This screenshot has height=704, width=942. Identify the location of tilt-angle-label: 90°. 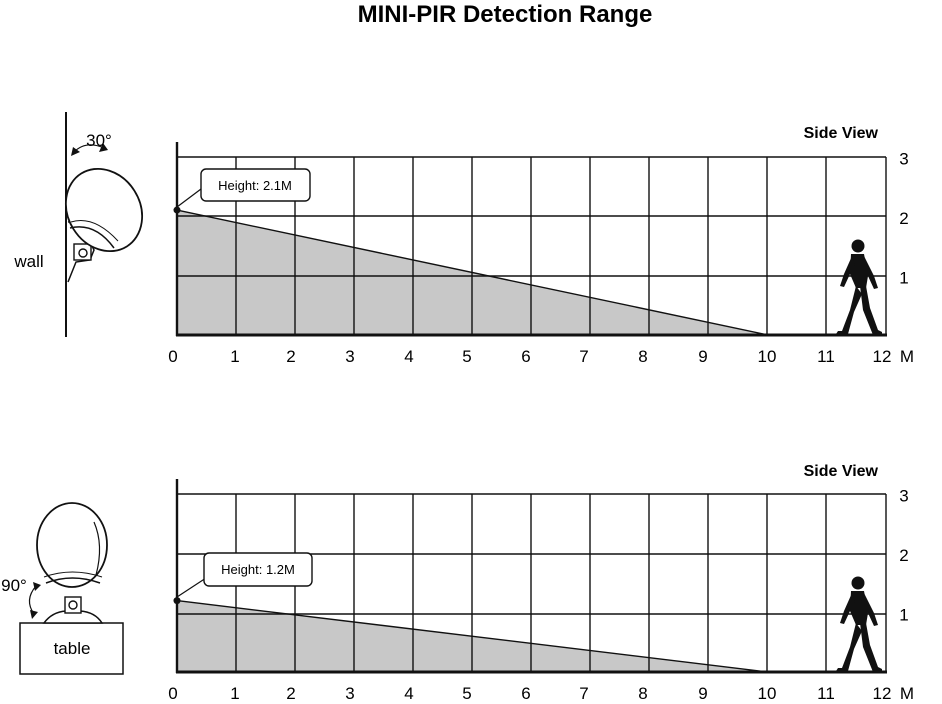
(14, 585).